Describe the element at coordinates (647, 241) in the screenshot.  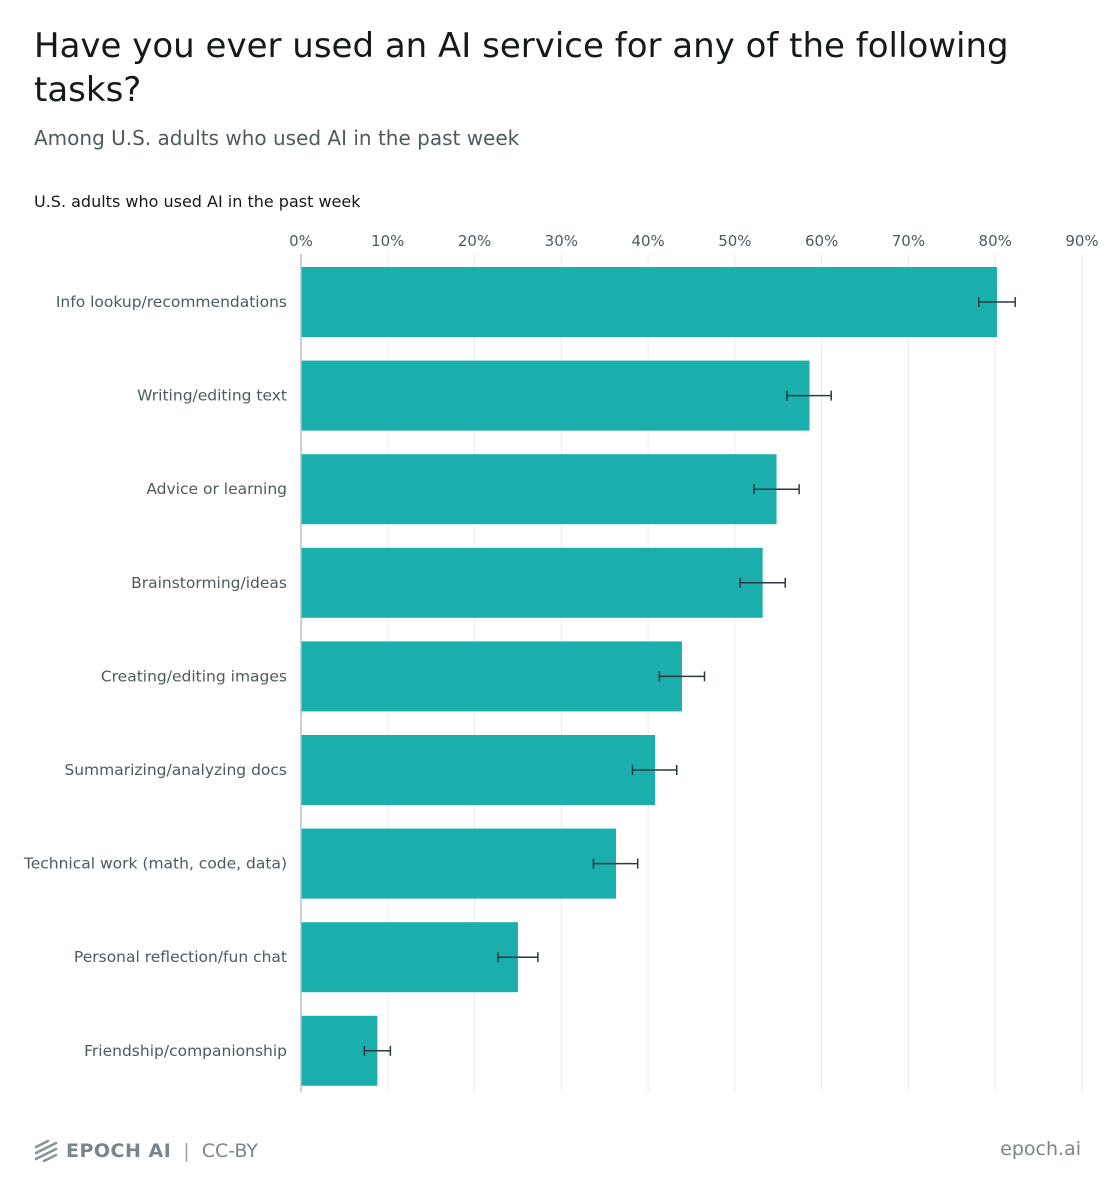
I see `x-tick-label: 40%` at that location.